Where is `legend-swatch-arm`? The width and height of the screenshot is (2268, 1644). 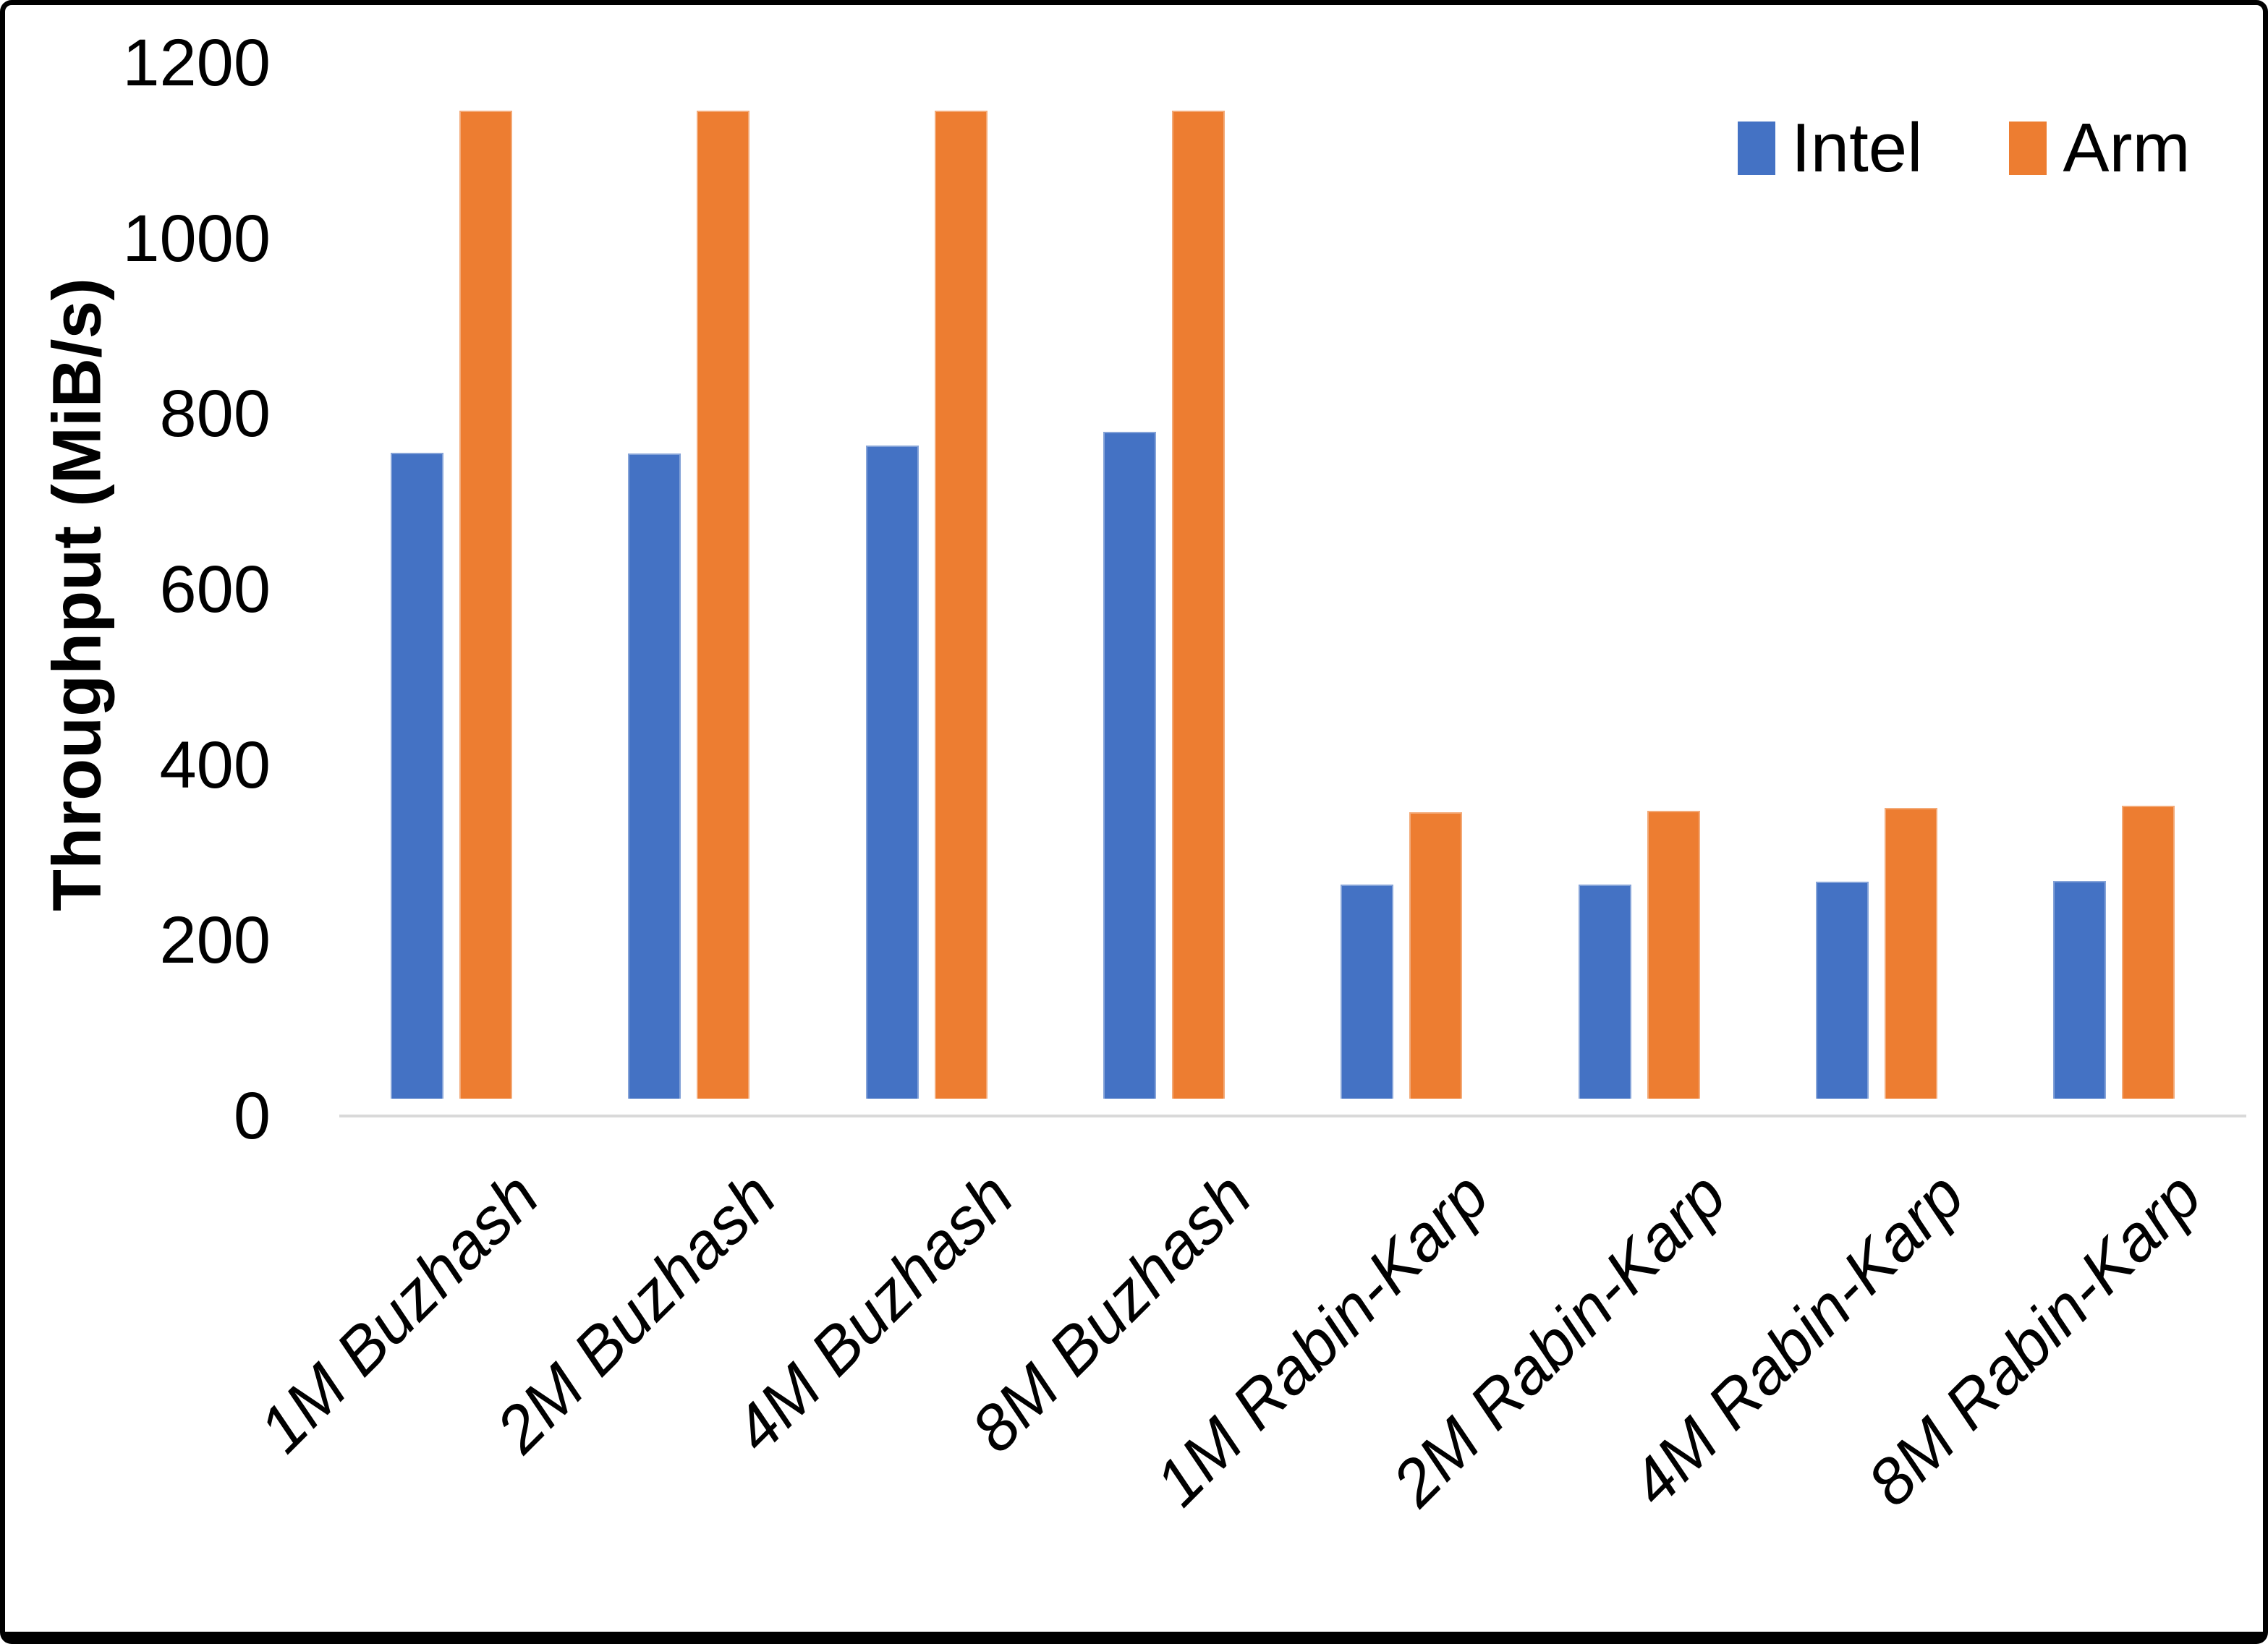 legend-swatch-arm is located at coordinates (2028, 148).